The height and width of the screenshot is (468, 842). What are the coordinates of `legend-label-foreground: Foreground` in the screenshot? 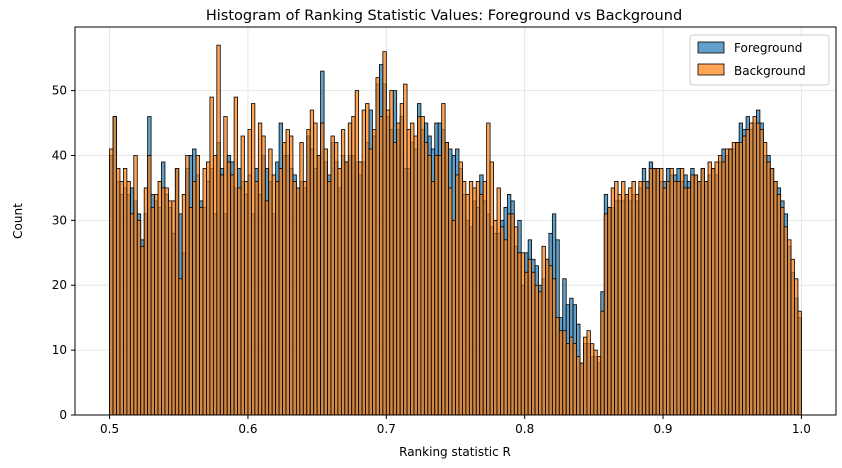 It's located at (768, 48).